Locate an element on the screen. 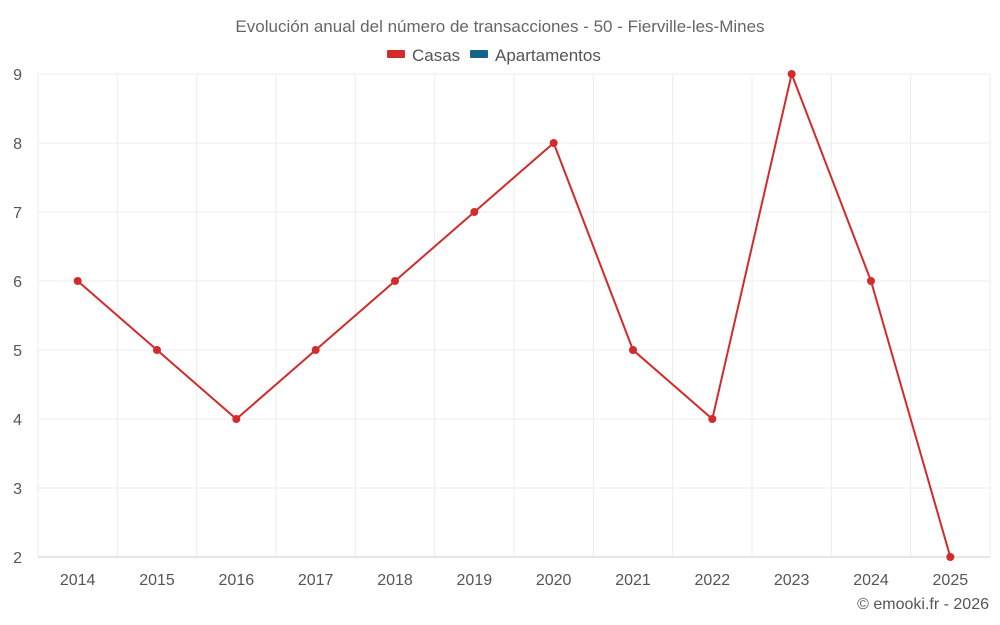  x-tick-label: 2016 is located at coordinates (237, 580).